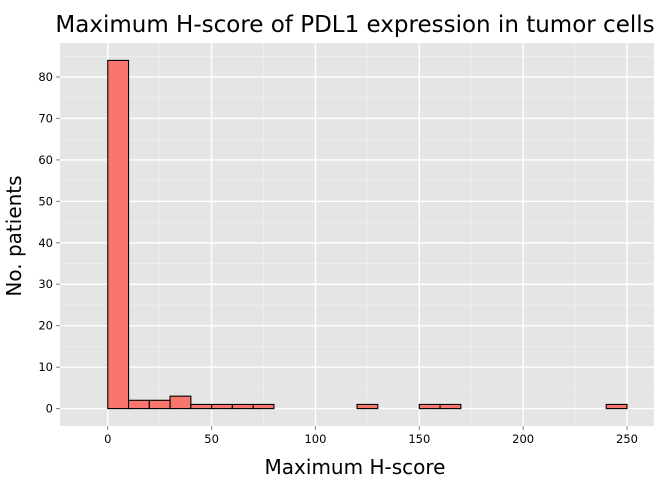 This screenshot has width=672, height=480. What do you see at coordinates (315, 439) in the screenshot?
I see `x-tick-label: 100` at bounding box center [315, 439].